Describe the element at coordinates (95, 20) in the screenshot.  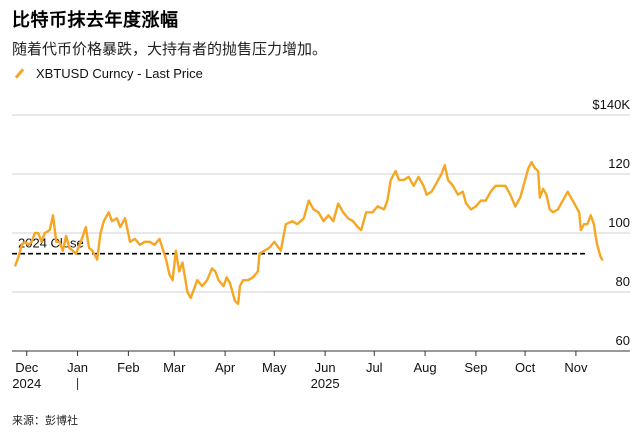
I see `chart-title: 比特币抹去年度涨幅` at that location.